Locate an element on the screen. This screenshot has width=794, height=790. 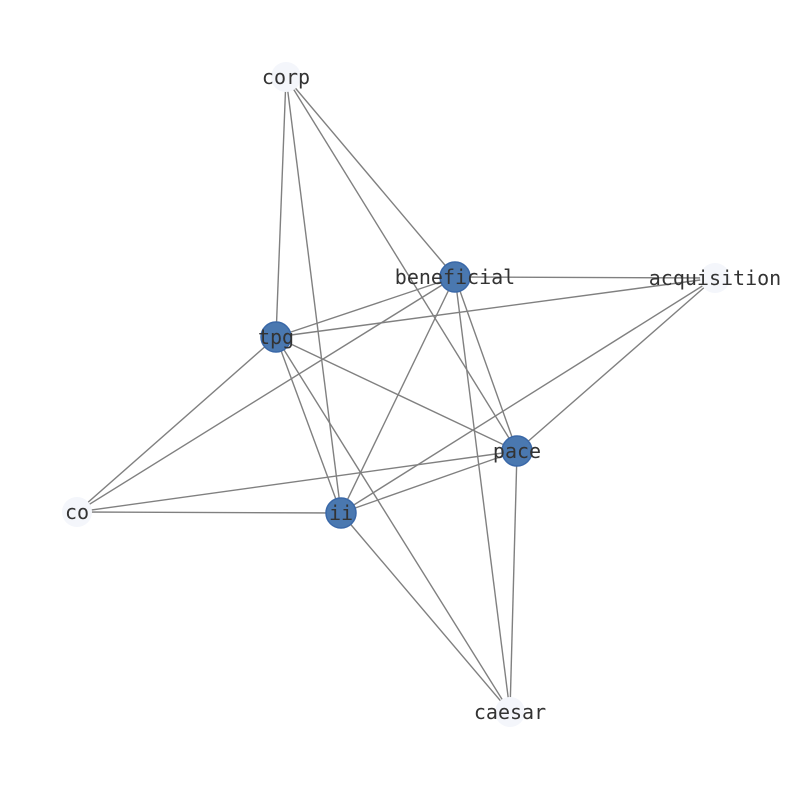
edge-acquisition-pace is located at coordinates (616, 364).